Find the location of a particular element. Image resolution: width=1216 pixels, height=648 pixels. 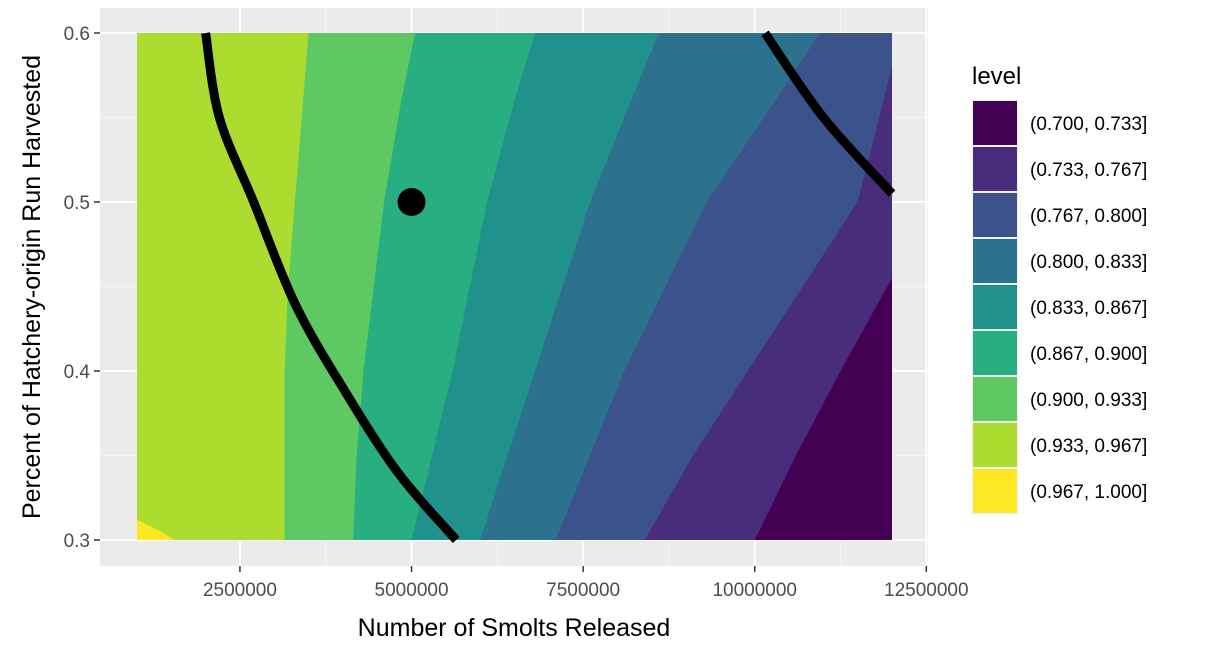

legend-label: (0.800, 0.833] is located at coordinates (1088, 262).